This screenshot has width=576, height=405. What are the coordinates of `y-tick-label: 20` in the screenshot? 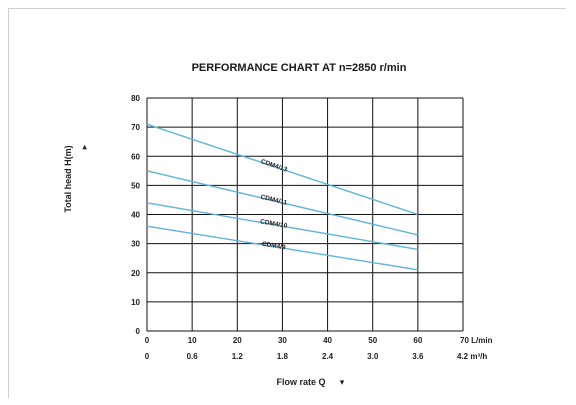 It's located at (135, 273).